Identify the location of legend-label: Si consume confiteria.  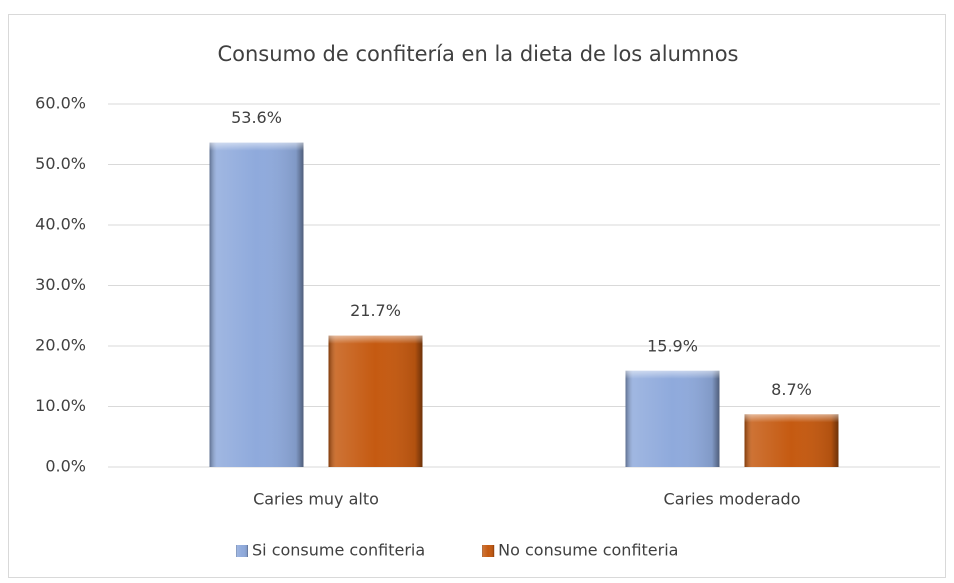
(338, 550).